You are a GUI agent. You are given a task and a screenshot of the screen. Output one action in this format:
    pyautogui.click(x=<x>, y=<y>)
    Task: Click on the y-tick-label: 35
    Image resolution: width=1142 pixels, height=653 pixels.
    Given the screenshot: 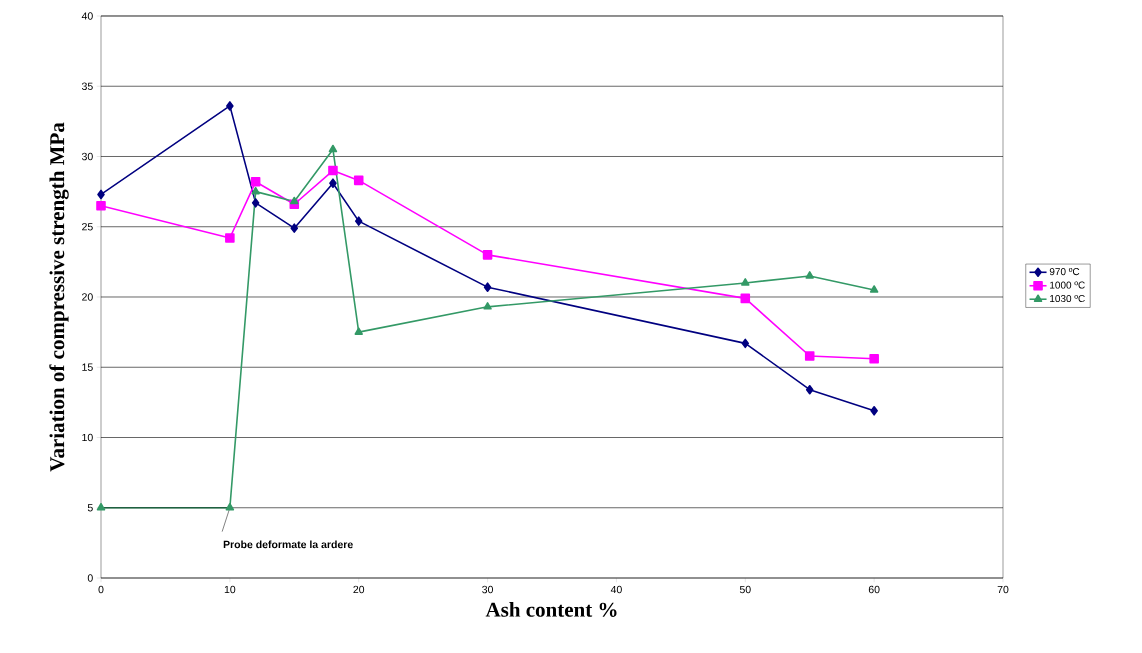 What is the action you would take?
    pyautogui.click(x=87, y=86)
    